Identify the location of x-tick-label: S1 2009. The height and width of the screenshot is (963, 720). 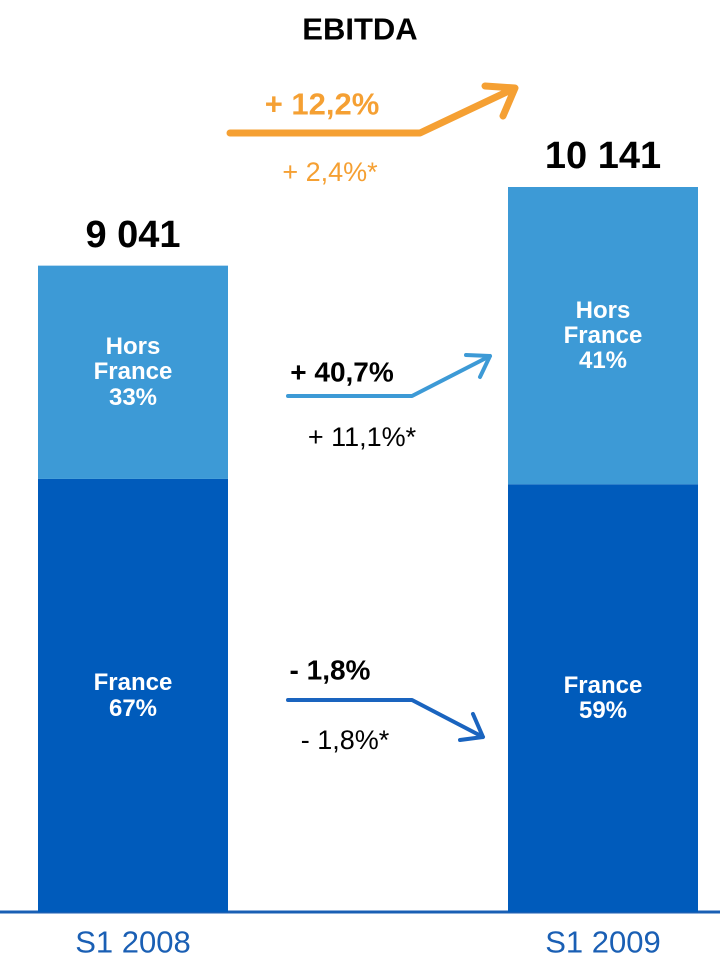
(603, 942).